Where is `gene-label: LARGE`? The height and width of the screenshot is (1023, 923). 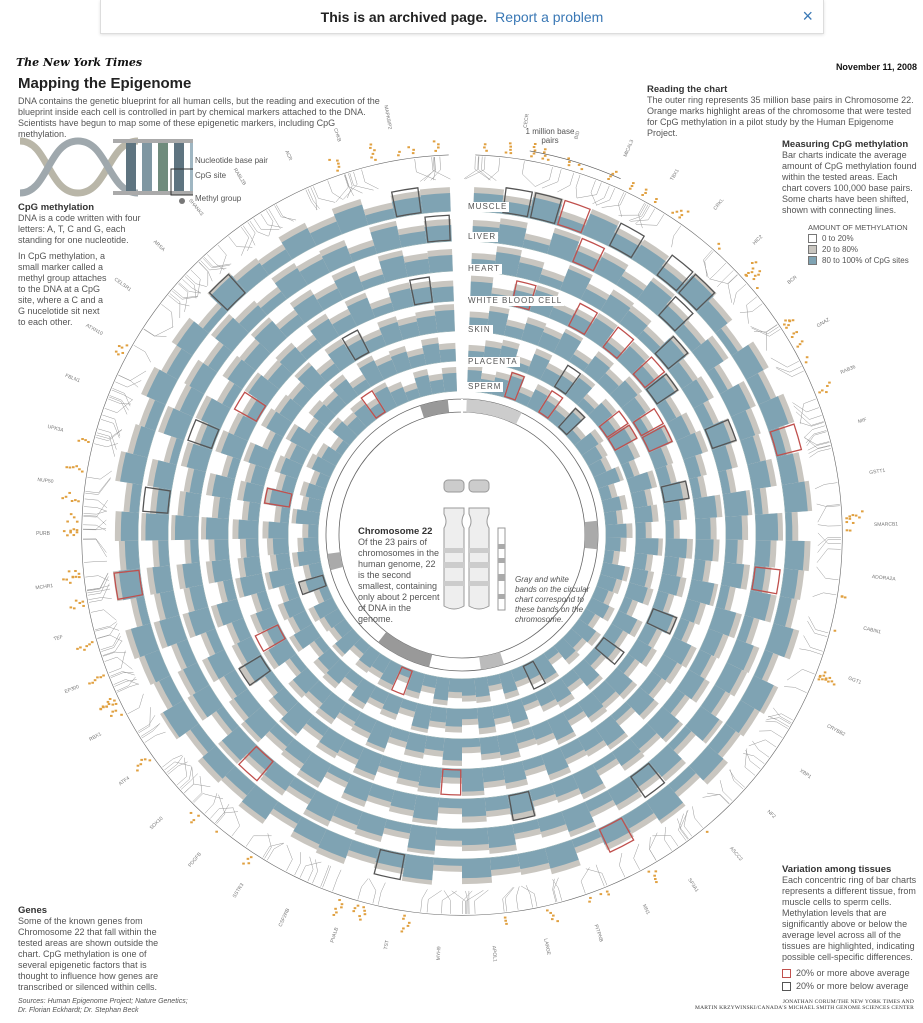
gene-label: LARGE is located at coordinates (546, 947).